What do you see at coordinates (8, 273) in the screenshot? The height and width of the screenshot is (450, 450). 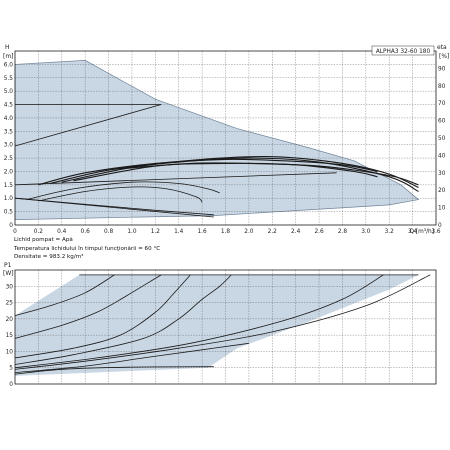 I see `power-axis-unit: [W]` at bounding box center [8, 273].